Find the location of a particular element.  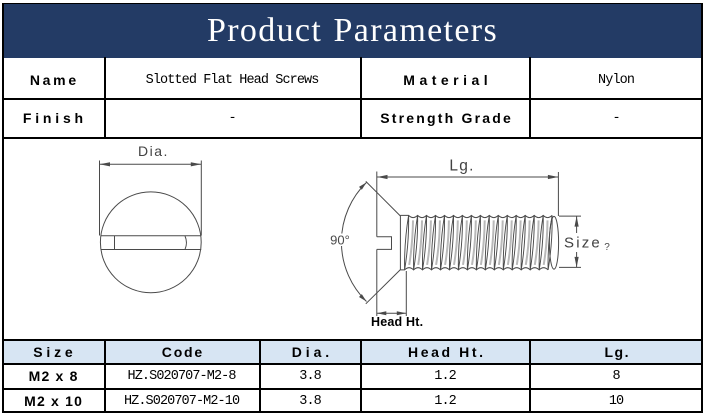

svg-text: Lg. is located at coordinates (461, 166).